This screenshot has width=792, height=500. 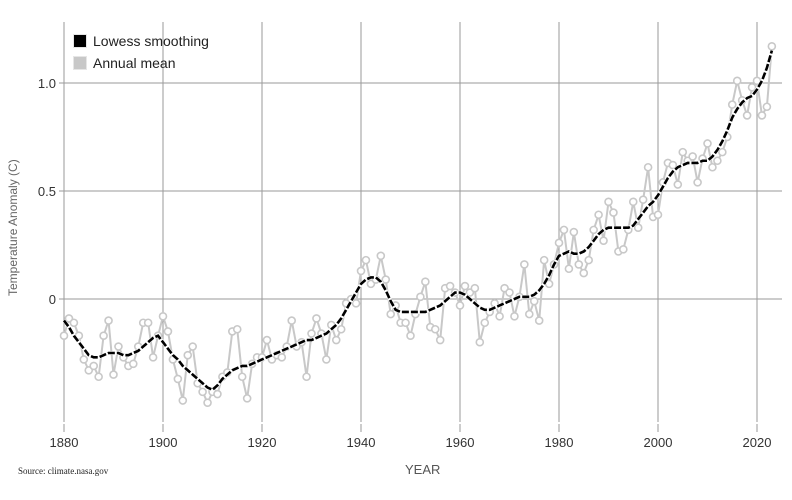 I want to click on legend-label-annual-mean: Annual mean, so click(x=134, y=63).